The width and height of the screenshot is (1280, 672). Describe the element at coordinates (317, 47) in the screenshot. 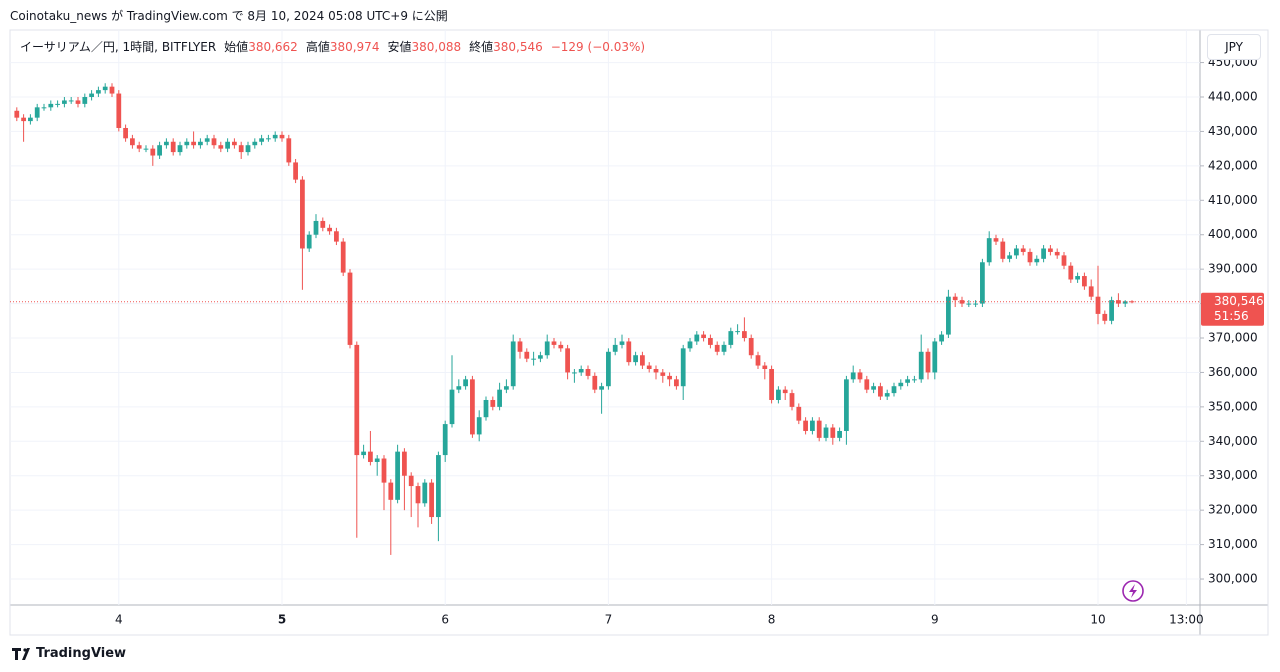

I see `legend-label: 高値` at that location.